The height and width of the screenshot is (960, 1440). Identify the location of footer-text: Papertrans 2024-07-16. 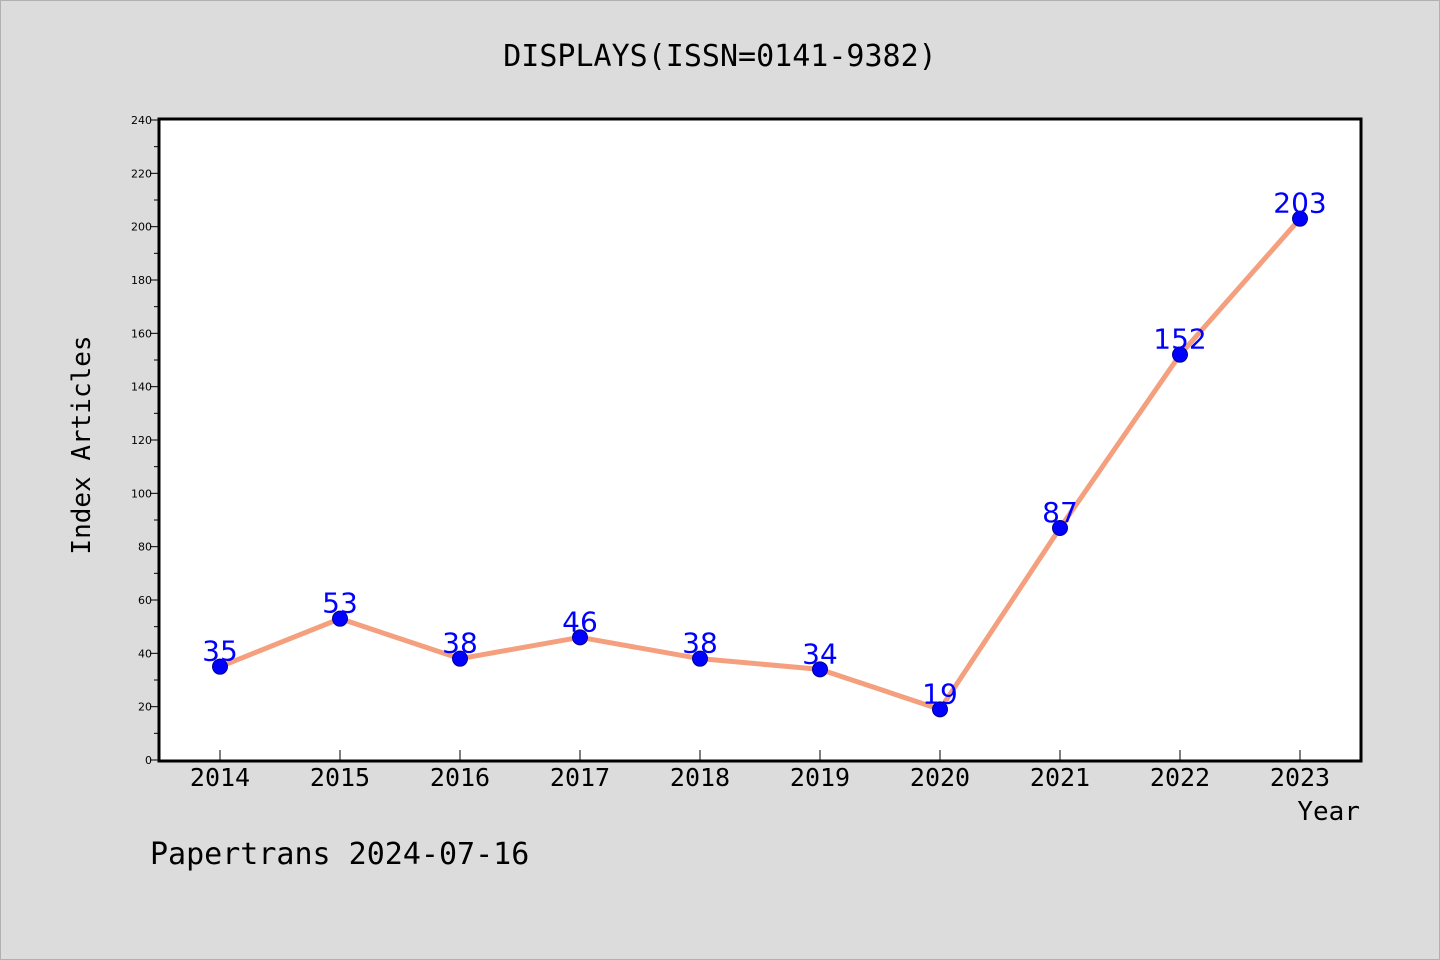
(339, 854).